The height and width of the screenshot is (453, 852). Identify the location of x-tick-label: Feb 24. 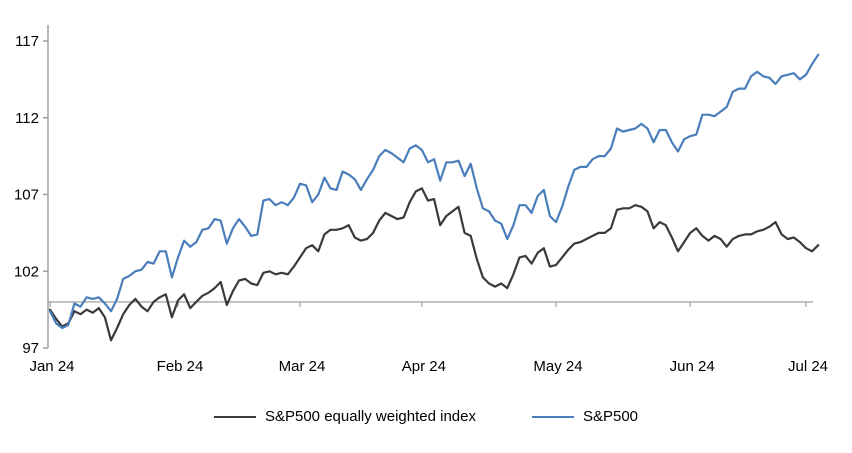
(180, 366).